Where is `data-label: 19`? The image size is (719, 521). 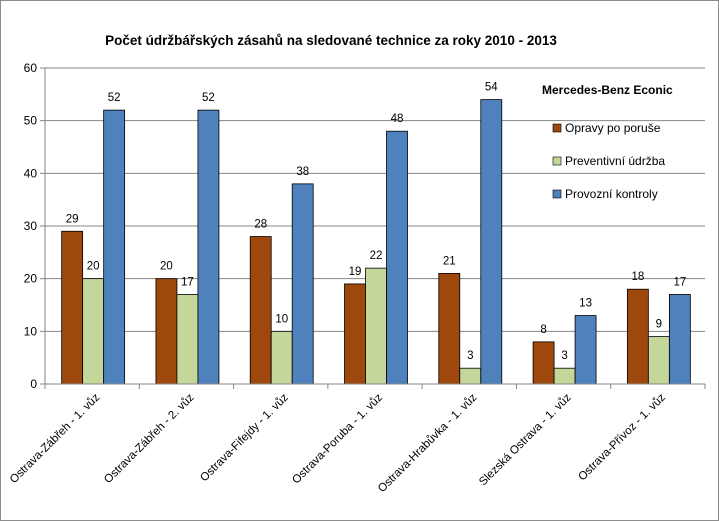
data-label: 19 is located at coordinates (355, 272).